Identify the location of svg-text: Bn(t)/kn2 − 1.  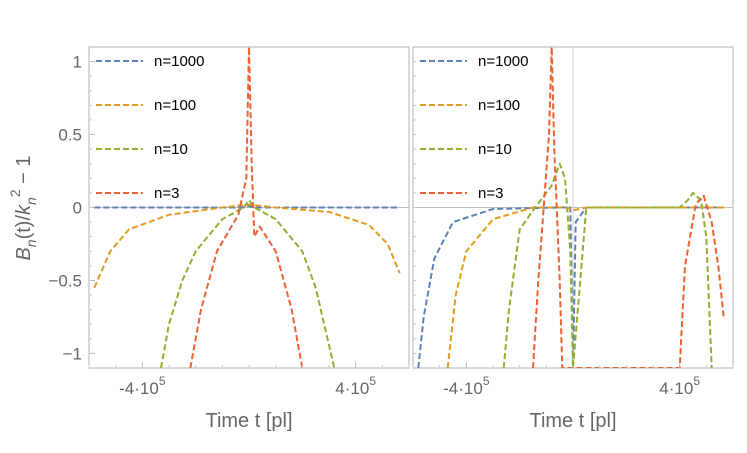
(23, 207).